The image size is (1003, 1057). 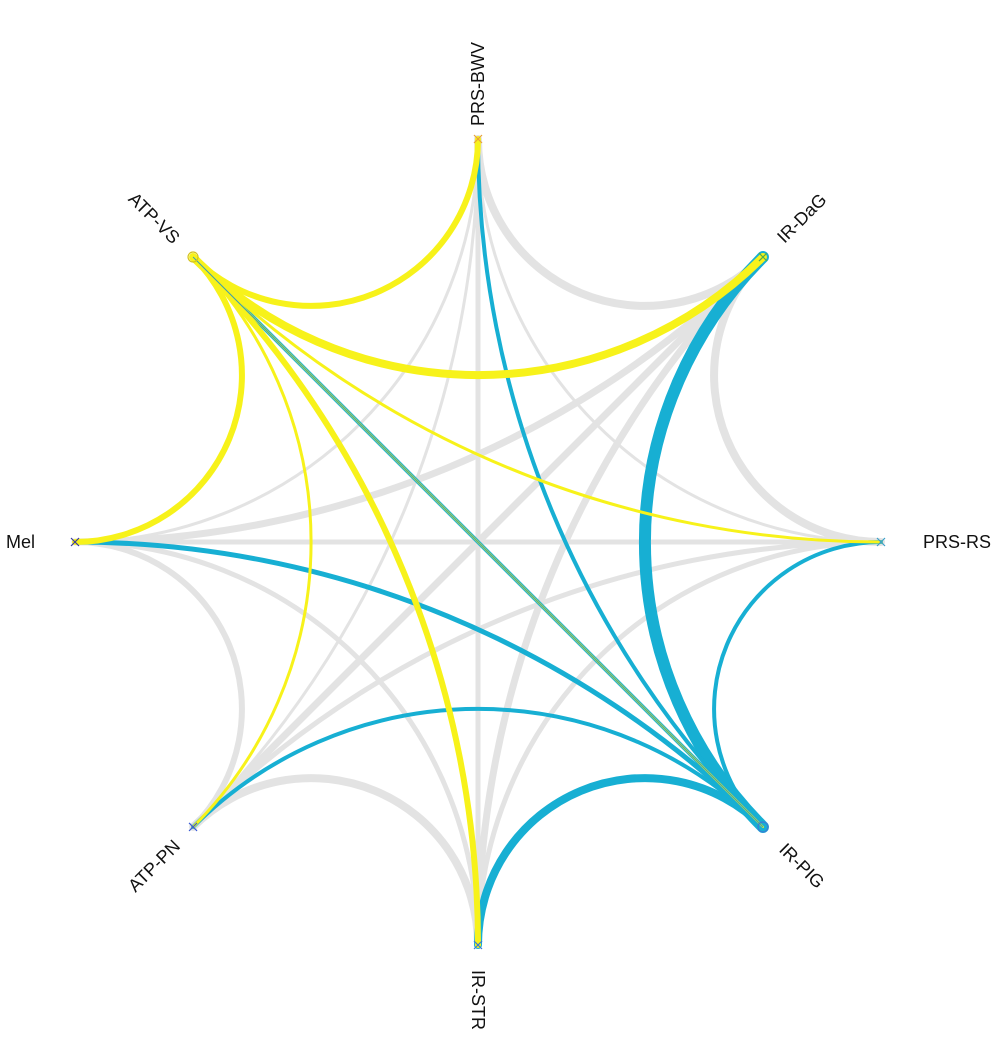 What do you see at coordinates (335, 861) in the screenshot?
I see `edge-ir-str-atp-pn` at bounding box center [335, 861].